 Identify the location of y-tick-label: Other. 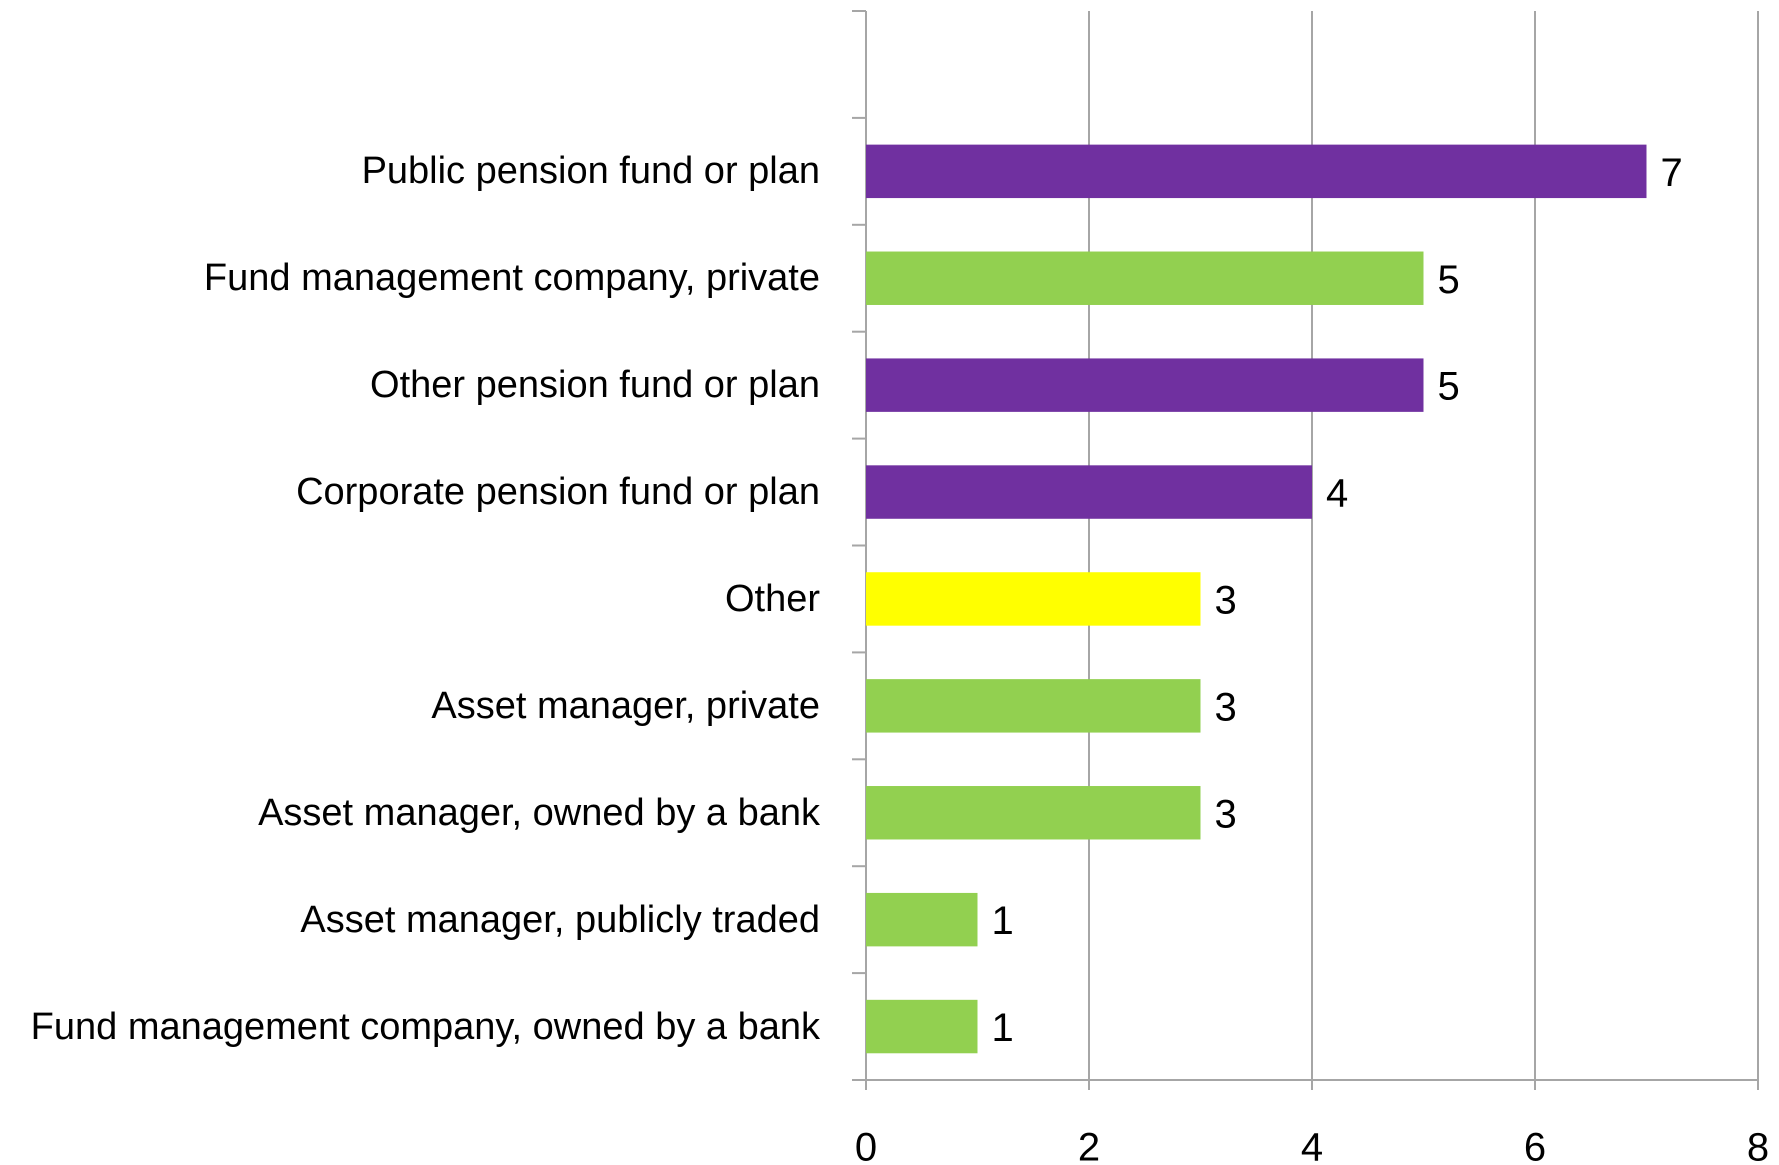
(772, 598).